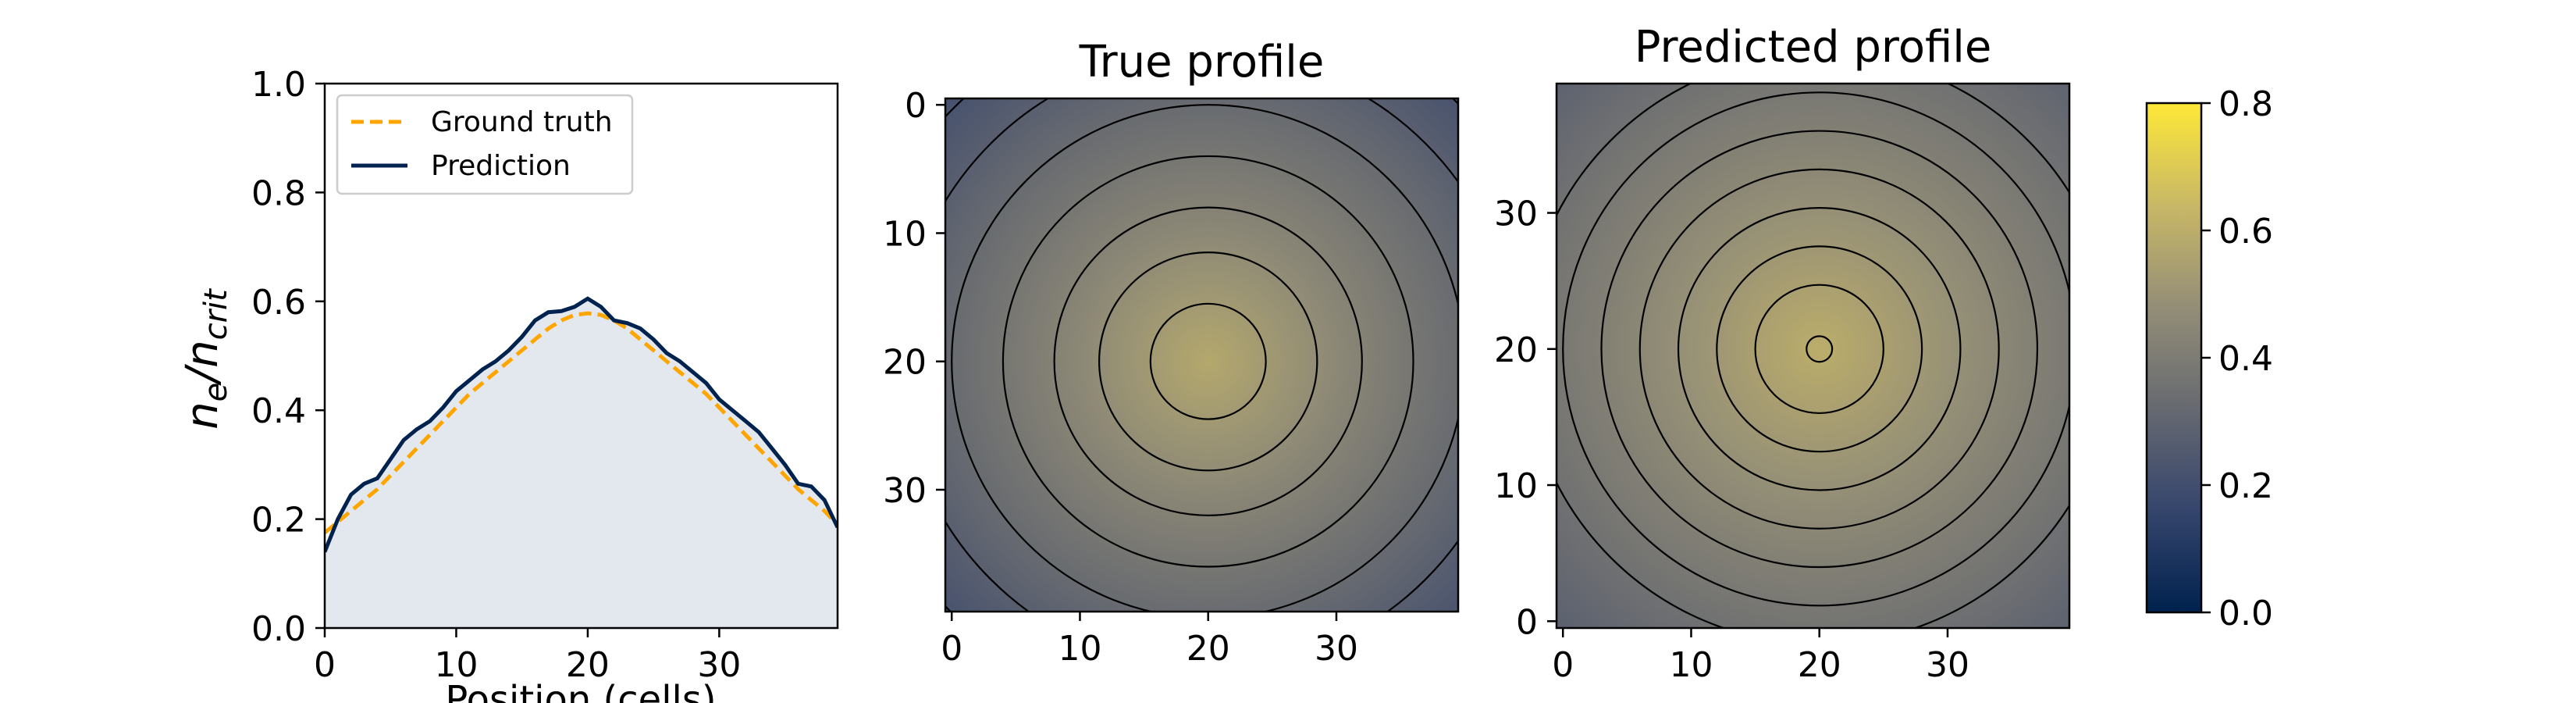 This screenshot has width=2576, height=703. Describe the element at coordinates (2245, 486) in the screenshot. I see `colorbar-tick-label: 0.2` at that location.